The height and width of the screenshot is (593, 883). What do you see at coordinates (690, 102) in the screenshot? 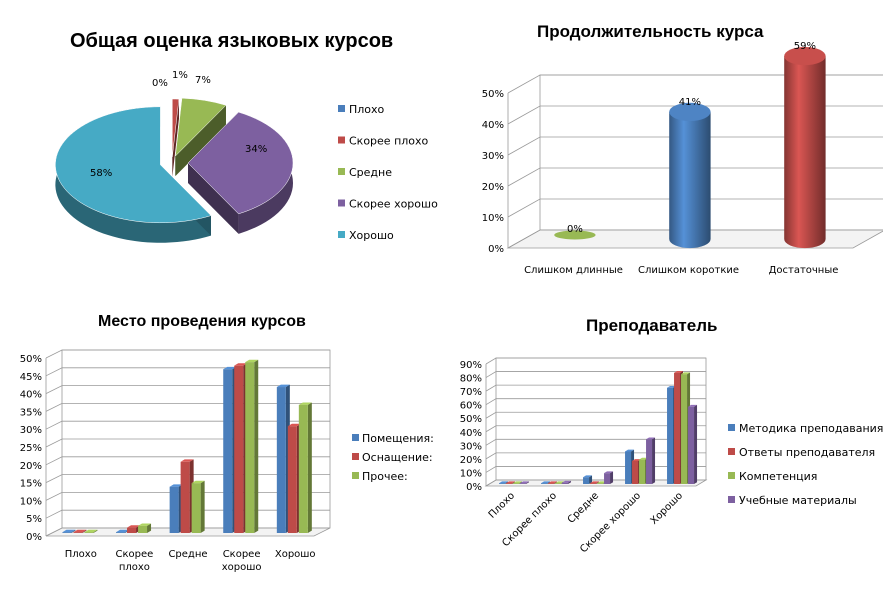
I see `data-label: 41%` at bounding box center [690, 102].